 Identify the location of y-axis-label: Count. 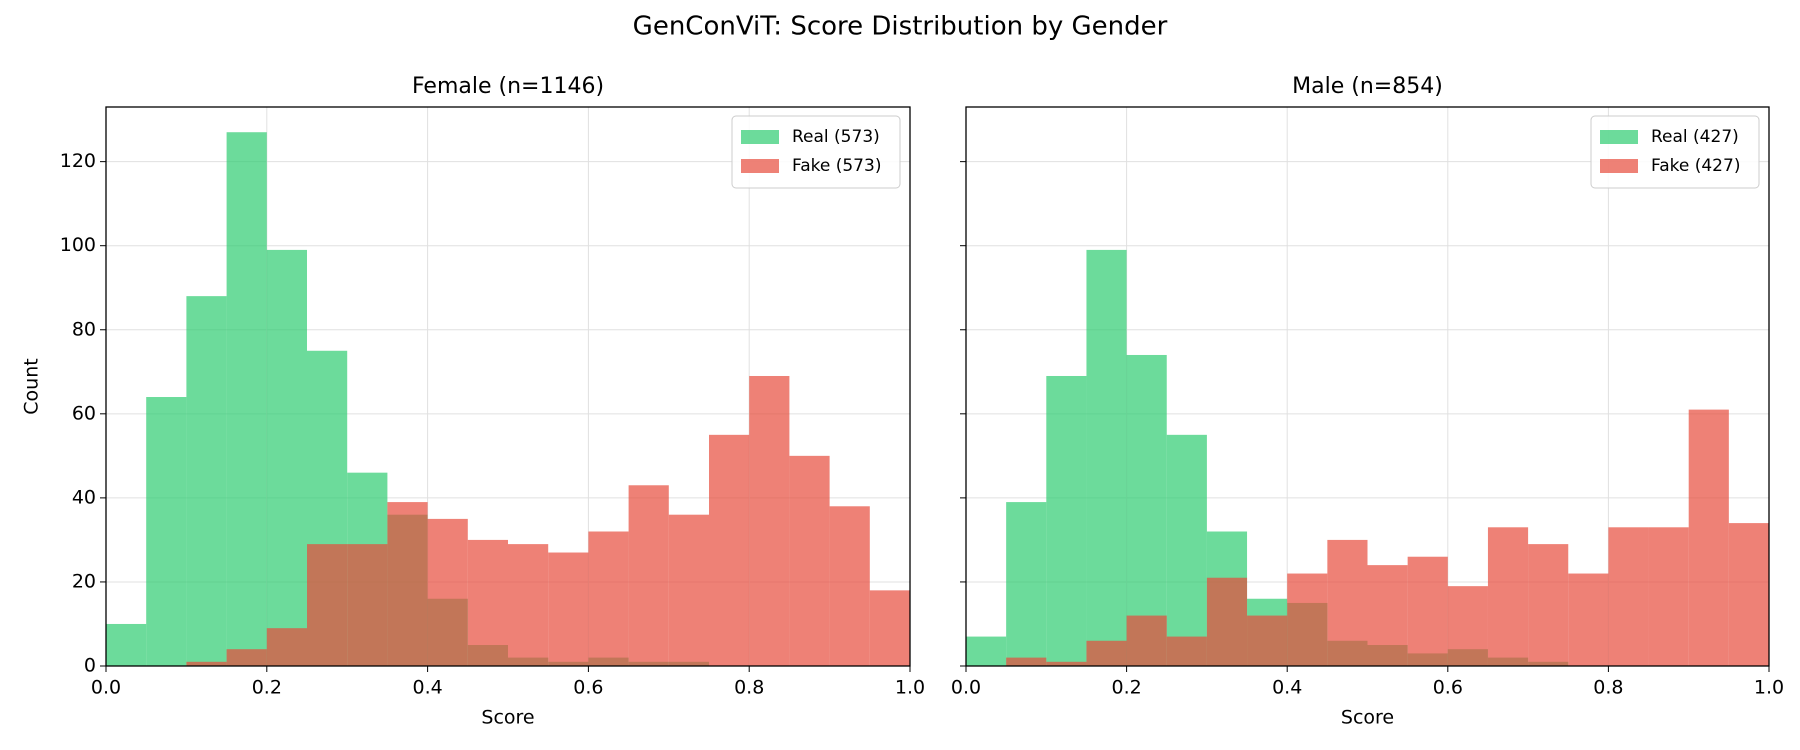
(32, 386).